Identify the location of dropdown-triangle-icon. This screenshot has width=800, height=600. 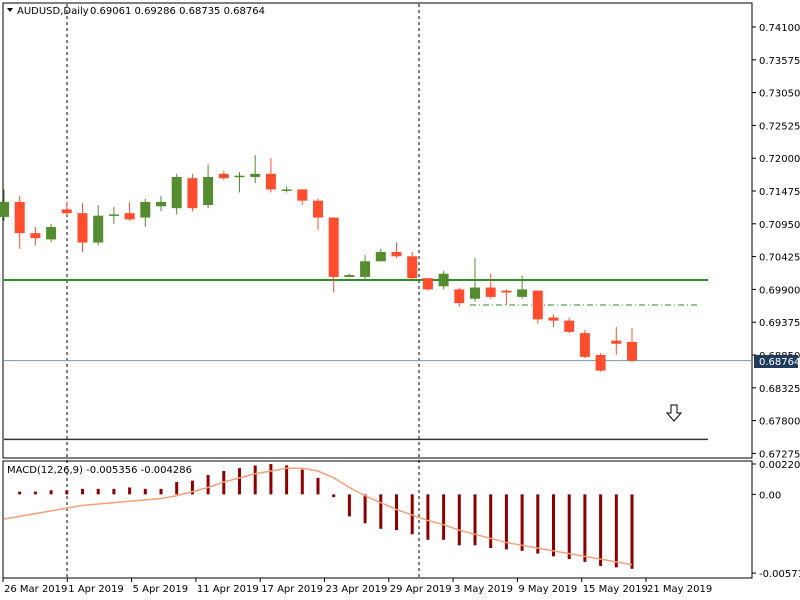
(10, 10).